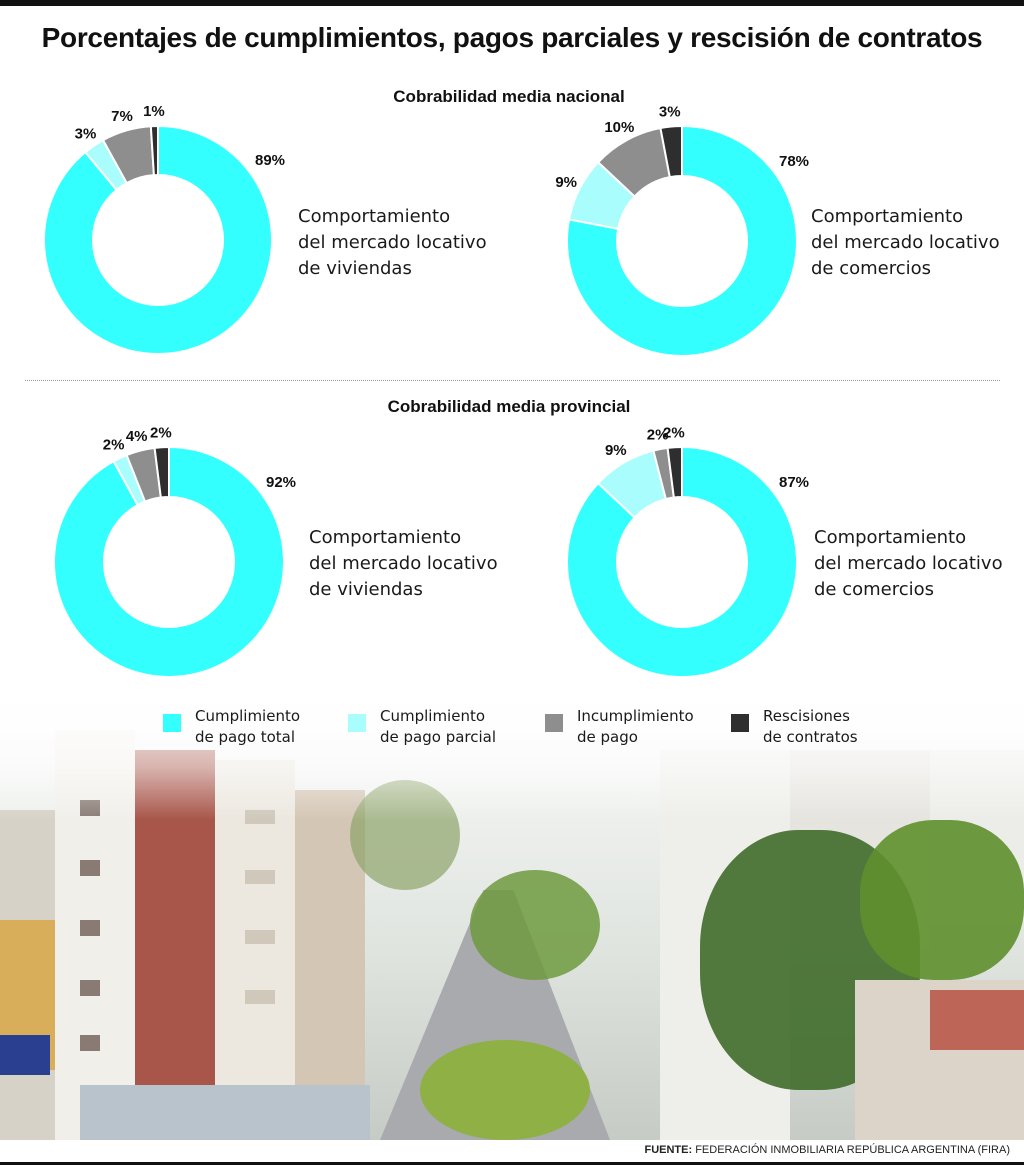 This screenshot has height=1165, width=1024. What do you see at coordinates (810, 727) in the screenshot?
I see `legend-label: Rescisiones de contratos` at bounding box center [810, 727].